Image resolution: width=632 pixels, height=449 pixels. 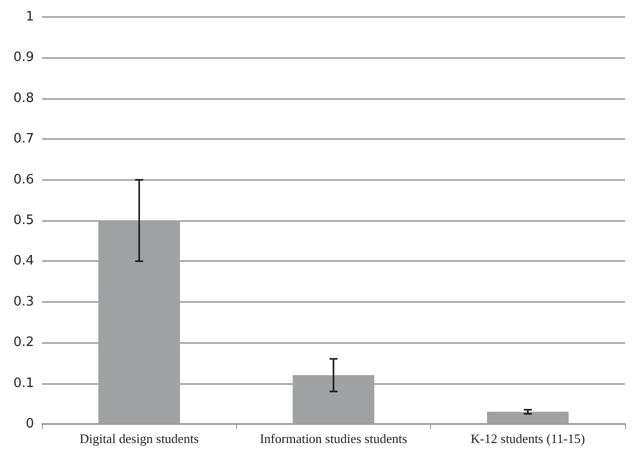 What do you see at coordinates (23, 261) in the screenshot?
I see `y-tick-label: 0.4` at bounding box center [23, 261].